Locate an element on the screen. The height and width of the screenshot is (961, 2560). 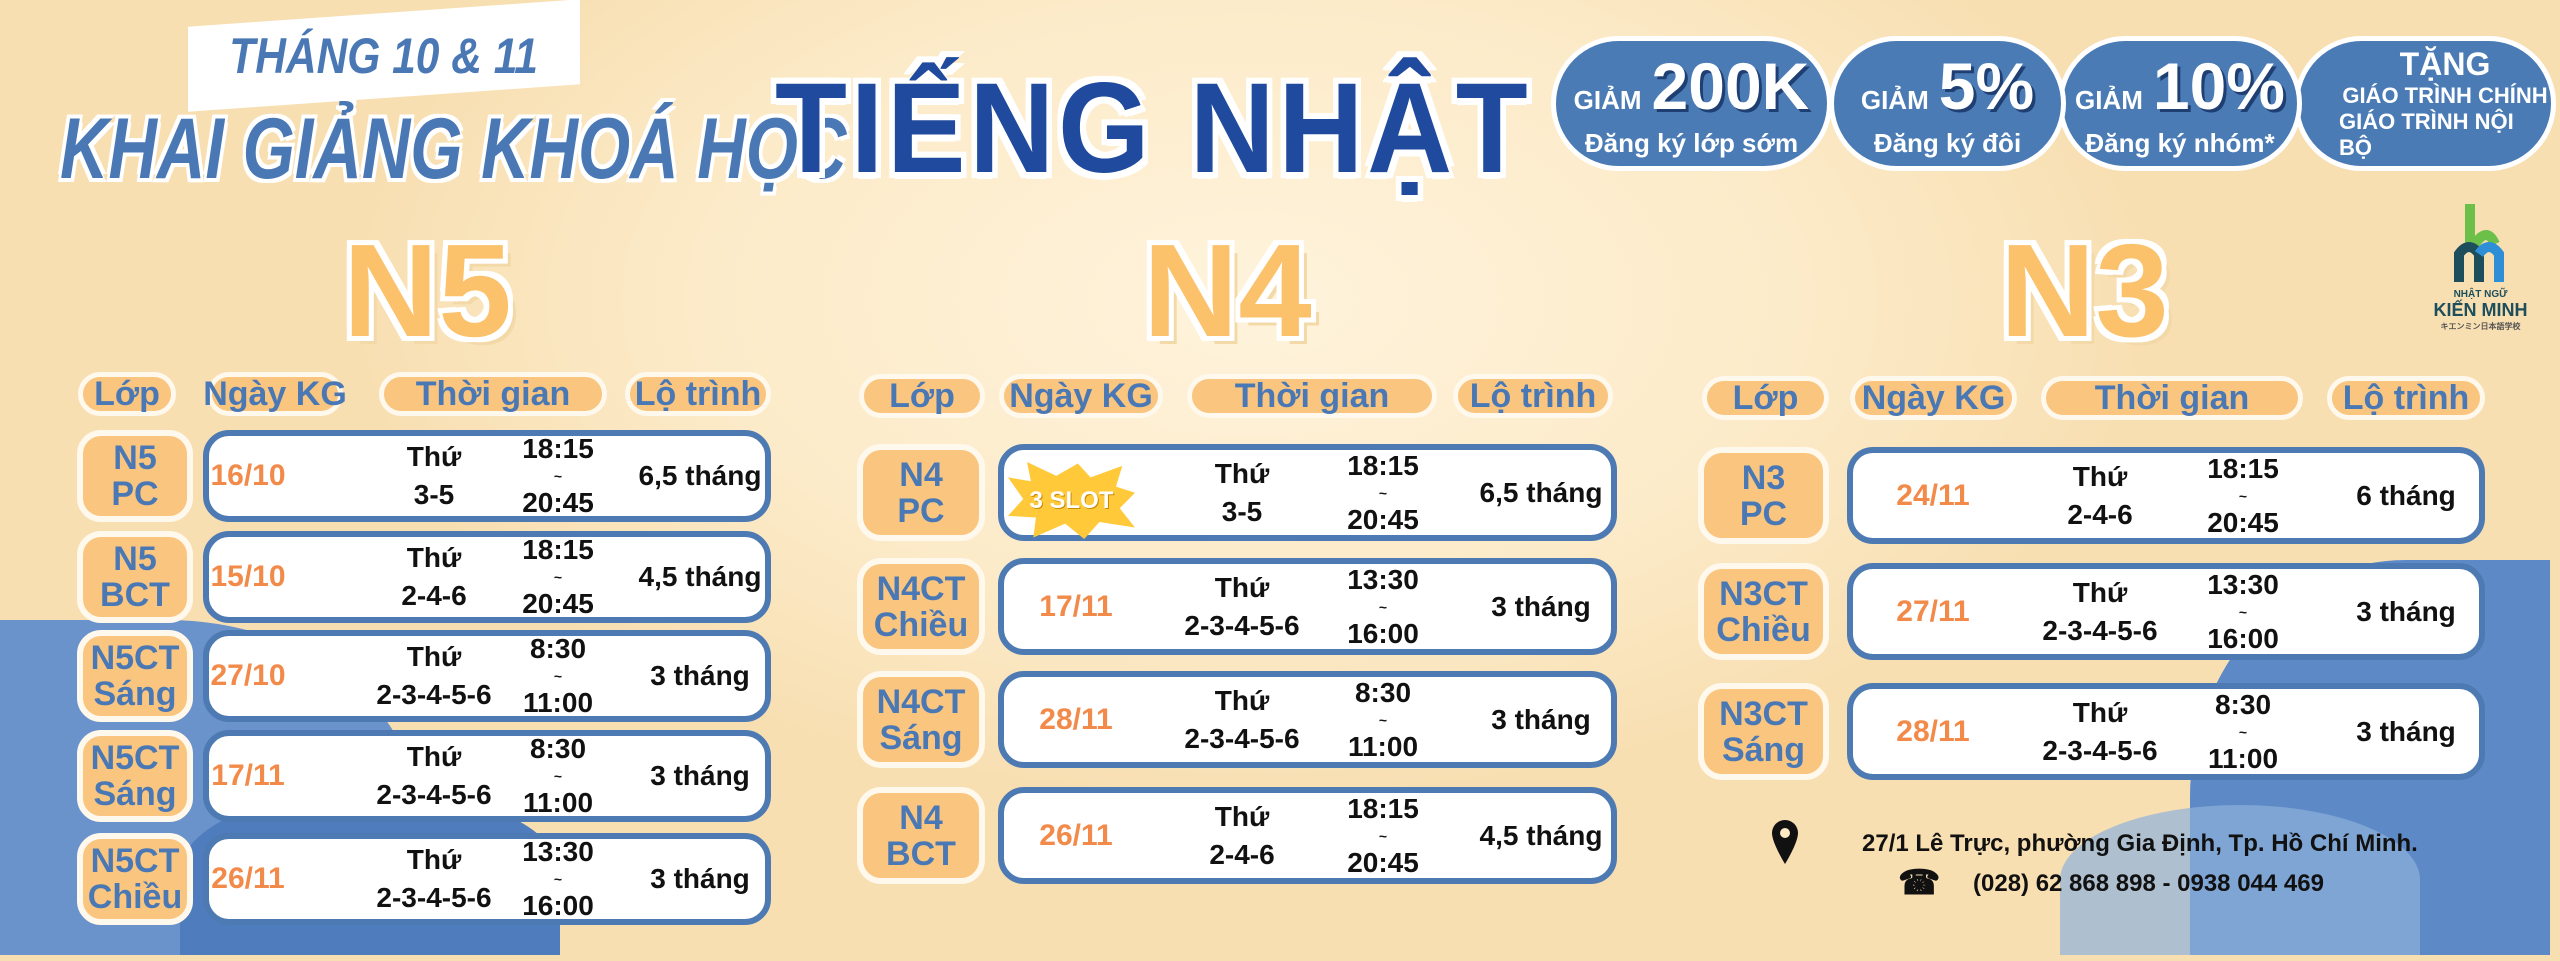
schedule-row: 16/10 Thứ 3-5 18:15 ~20:45 6,5 tháng is located at coordinates (487, 476).